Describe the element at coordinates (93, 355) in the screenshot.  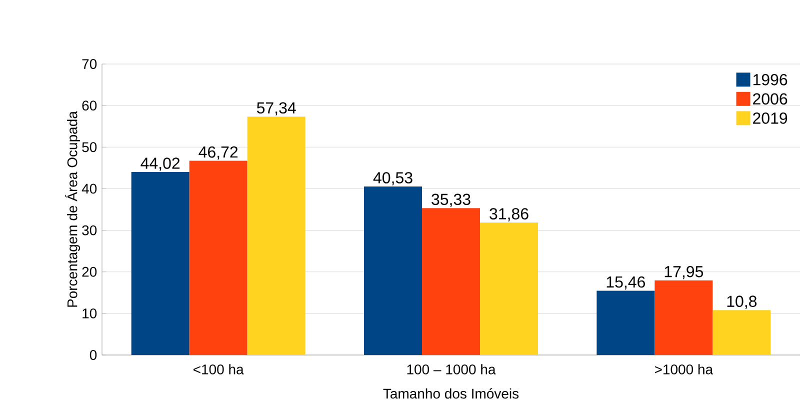
I see `y-tick-label: 0` at that location.